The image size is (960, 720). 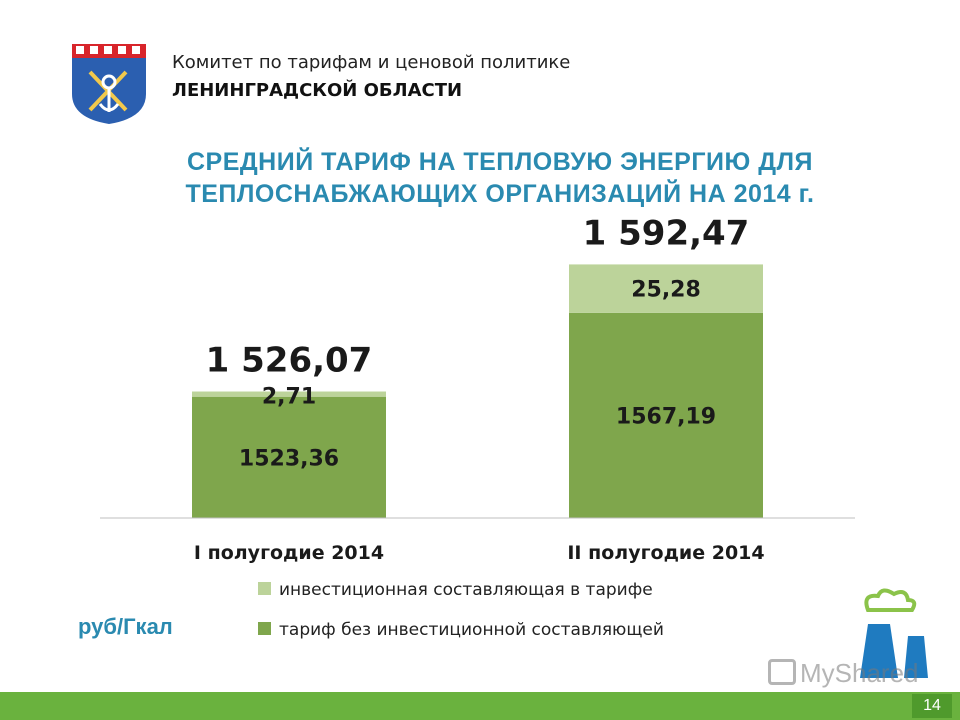 What do you see at coordinates (317, 90) in the screenshot?
I see `organization-region: ЛЕНИНГРАДСКОЙ ОБЛАСТИ` at bounding box center [317, 90].